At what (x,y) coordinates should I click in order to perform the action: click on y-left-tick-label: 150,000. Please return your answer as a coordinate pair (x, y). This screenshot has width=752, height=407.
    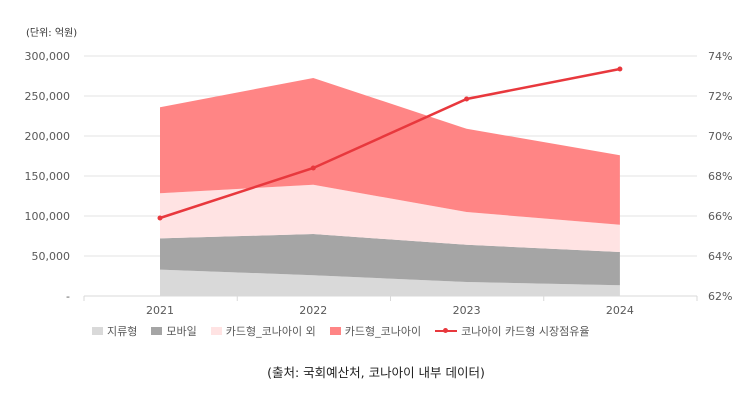
    Looking at the image, I should click on (48, 176).